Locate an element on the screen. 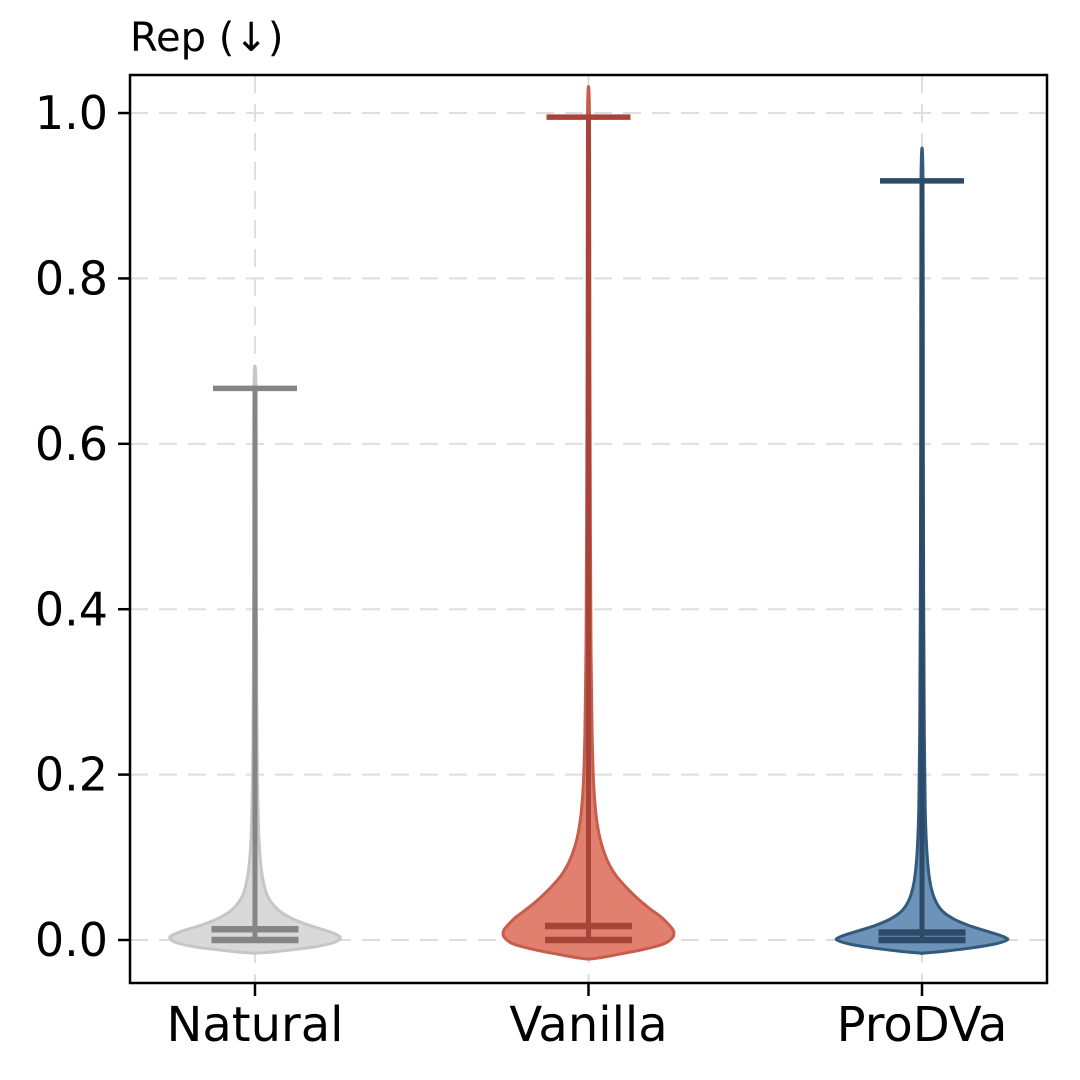 The width and height of the screenshot is (1080, 1080). y-tick-label: 0.0 is located at coordinates (71, 940).